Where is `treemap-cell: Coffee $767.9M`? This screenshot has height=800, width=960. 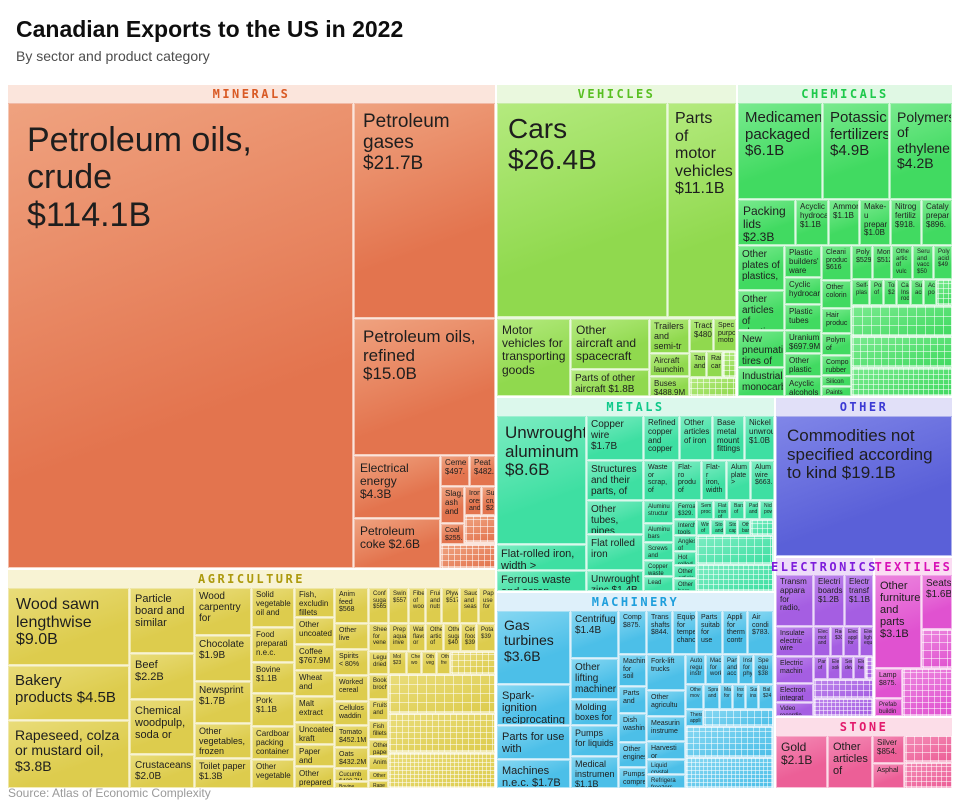
treemap-cell: Coffee $767.9M is located at coordinates (314, 657).